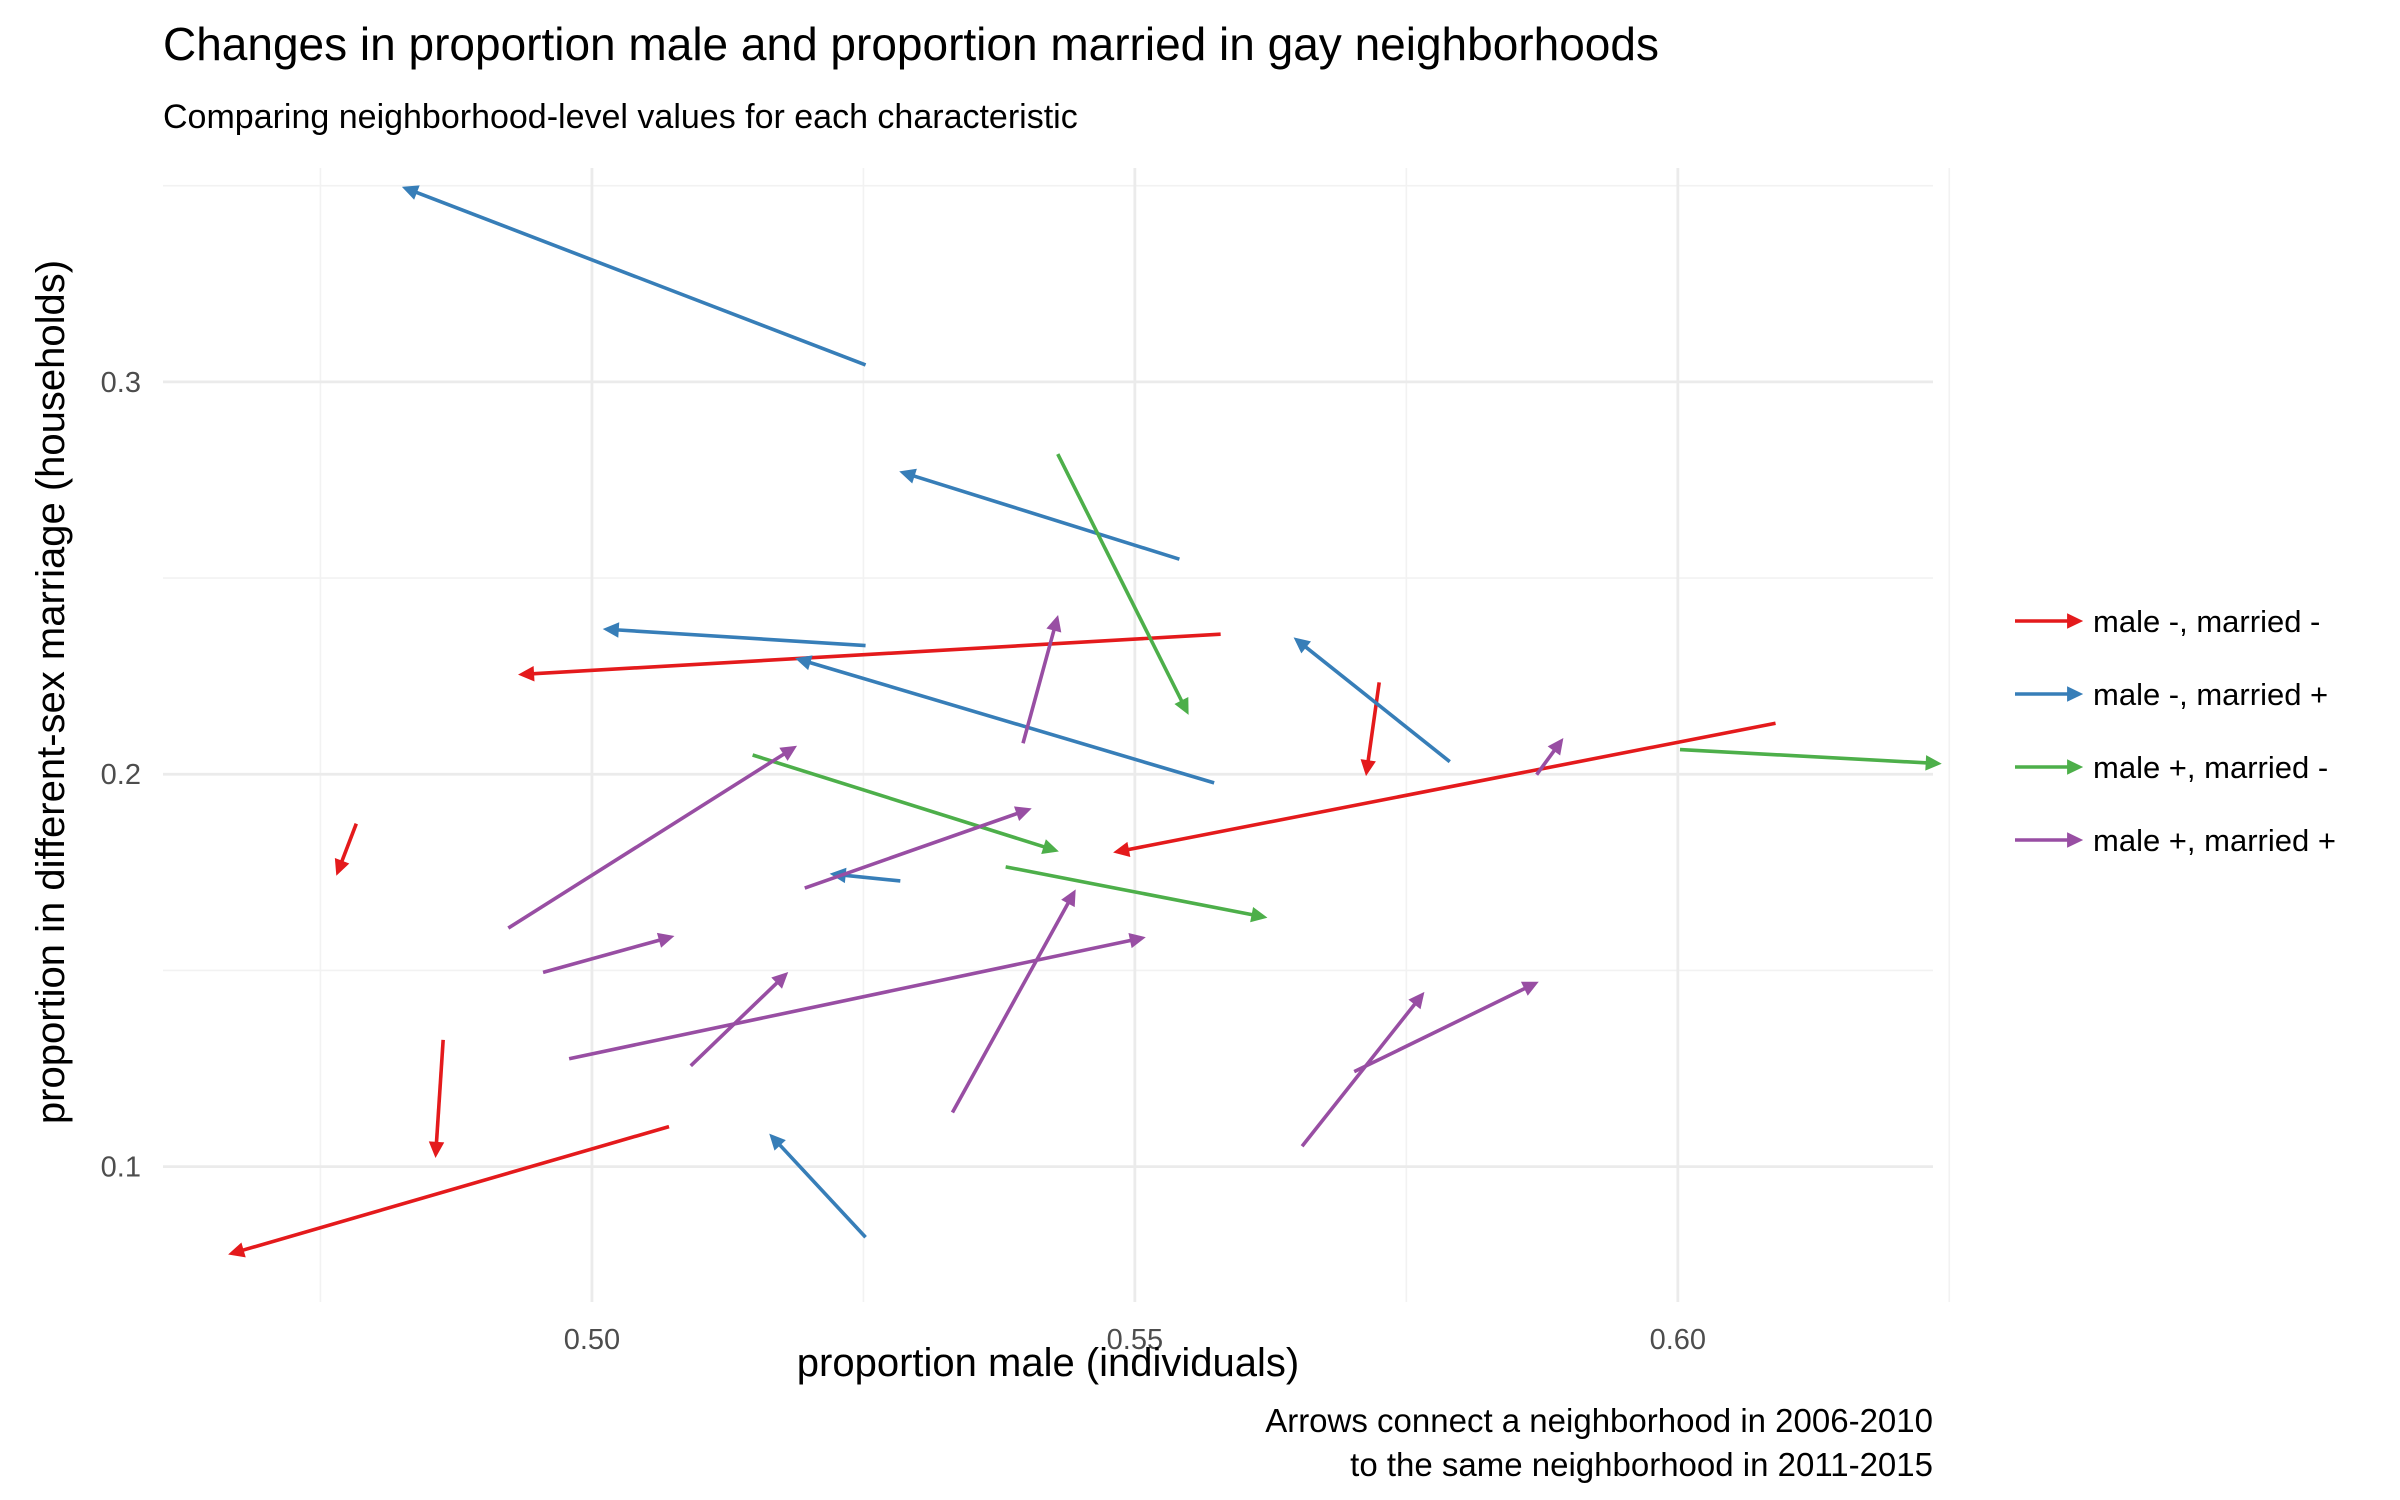  Describe the element at coordinates (734, 1024) in the screenshot. I see `arrow-series-3-6-shaft` at that location.